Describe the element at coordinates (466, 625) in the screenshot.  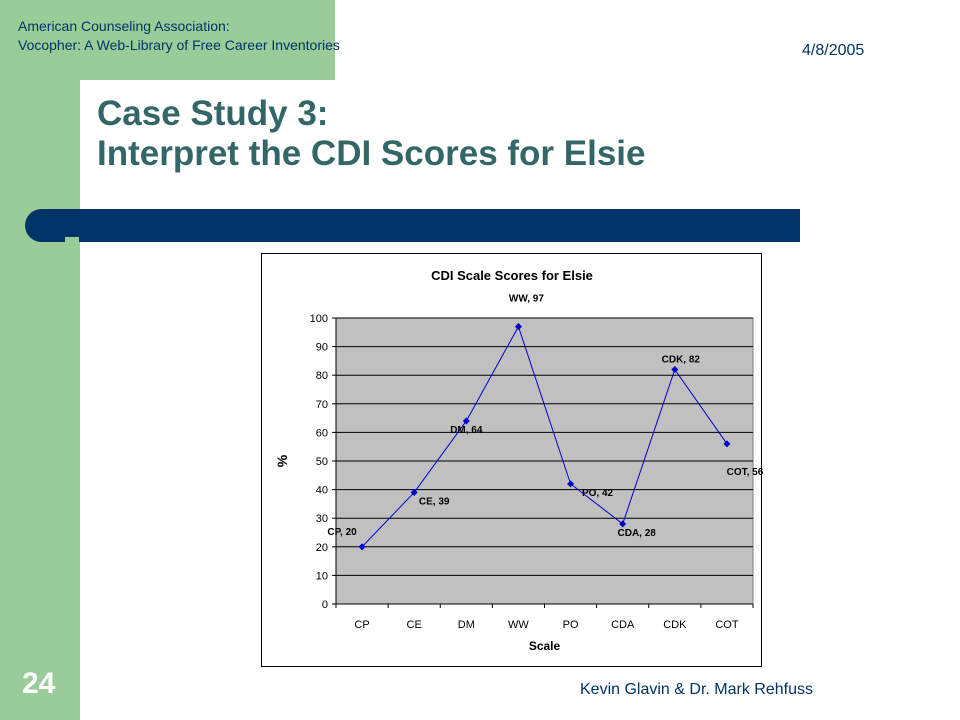
I see `x-tick-label: DM` at that location.